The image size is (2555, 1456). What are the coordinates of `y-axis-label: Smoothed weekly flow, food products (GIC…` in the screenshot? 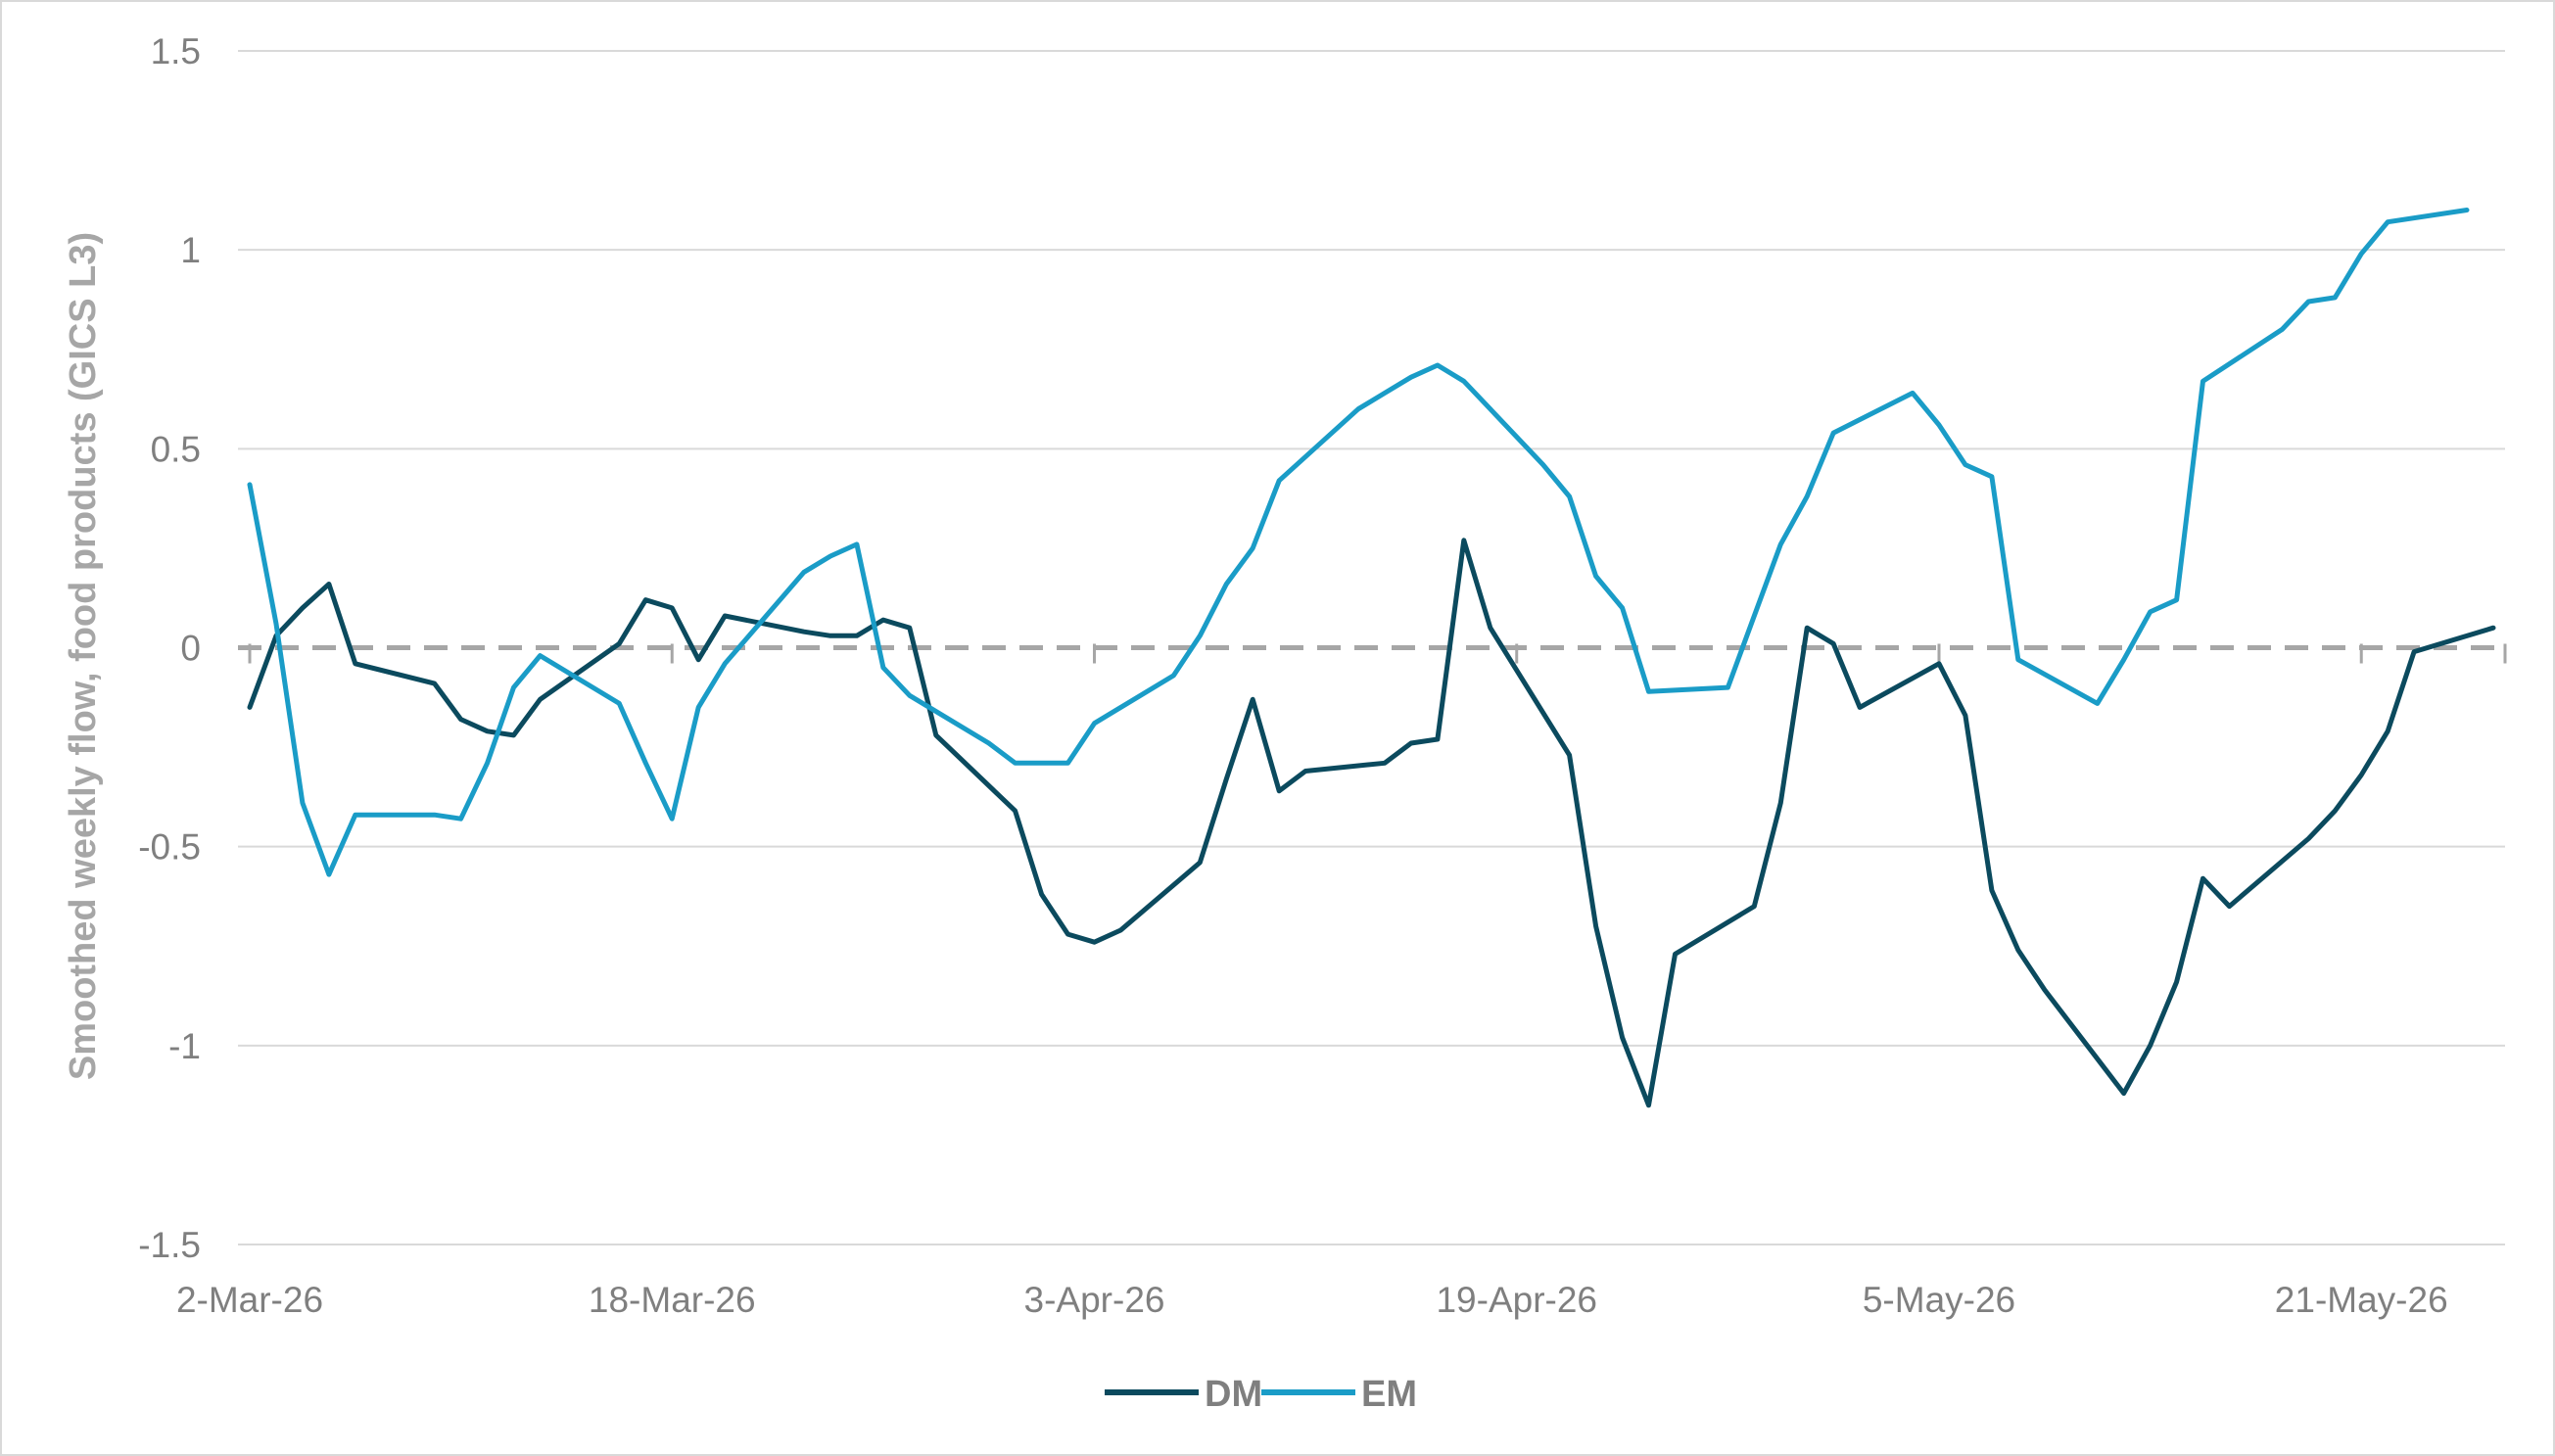 It's located at (83, 656).